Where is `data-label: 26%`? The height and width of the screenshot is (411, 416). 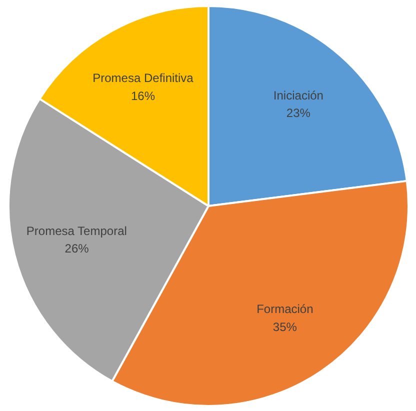
data-label: 26% is located at coordinates (77, 249).